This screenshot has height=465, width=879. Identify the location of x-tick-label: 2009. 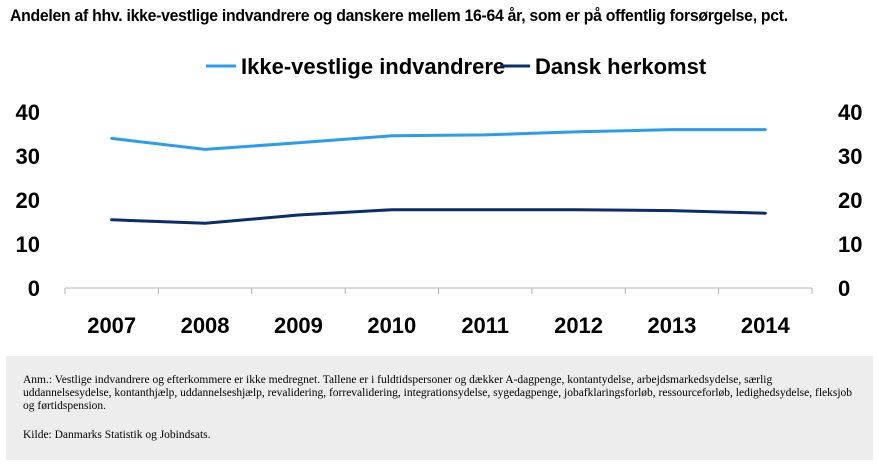
(298, 325).